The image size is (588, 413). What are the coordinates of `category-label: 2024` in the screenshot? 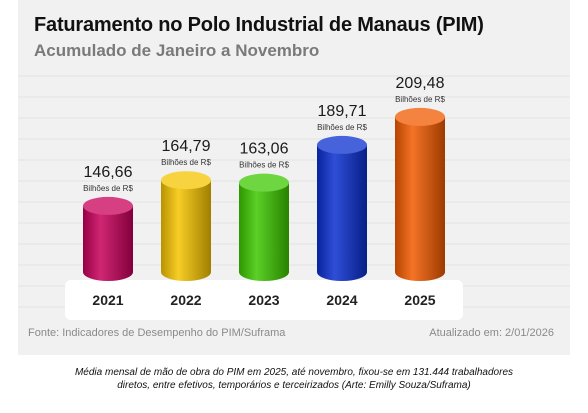 It's located at (341, 300).